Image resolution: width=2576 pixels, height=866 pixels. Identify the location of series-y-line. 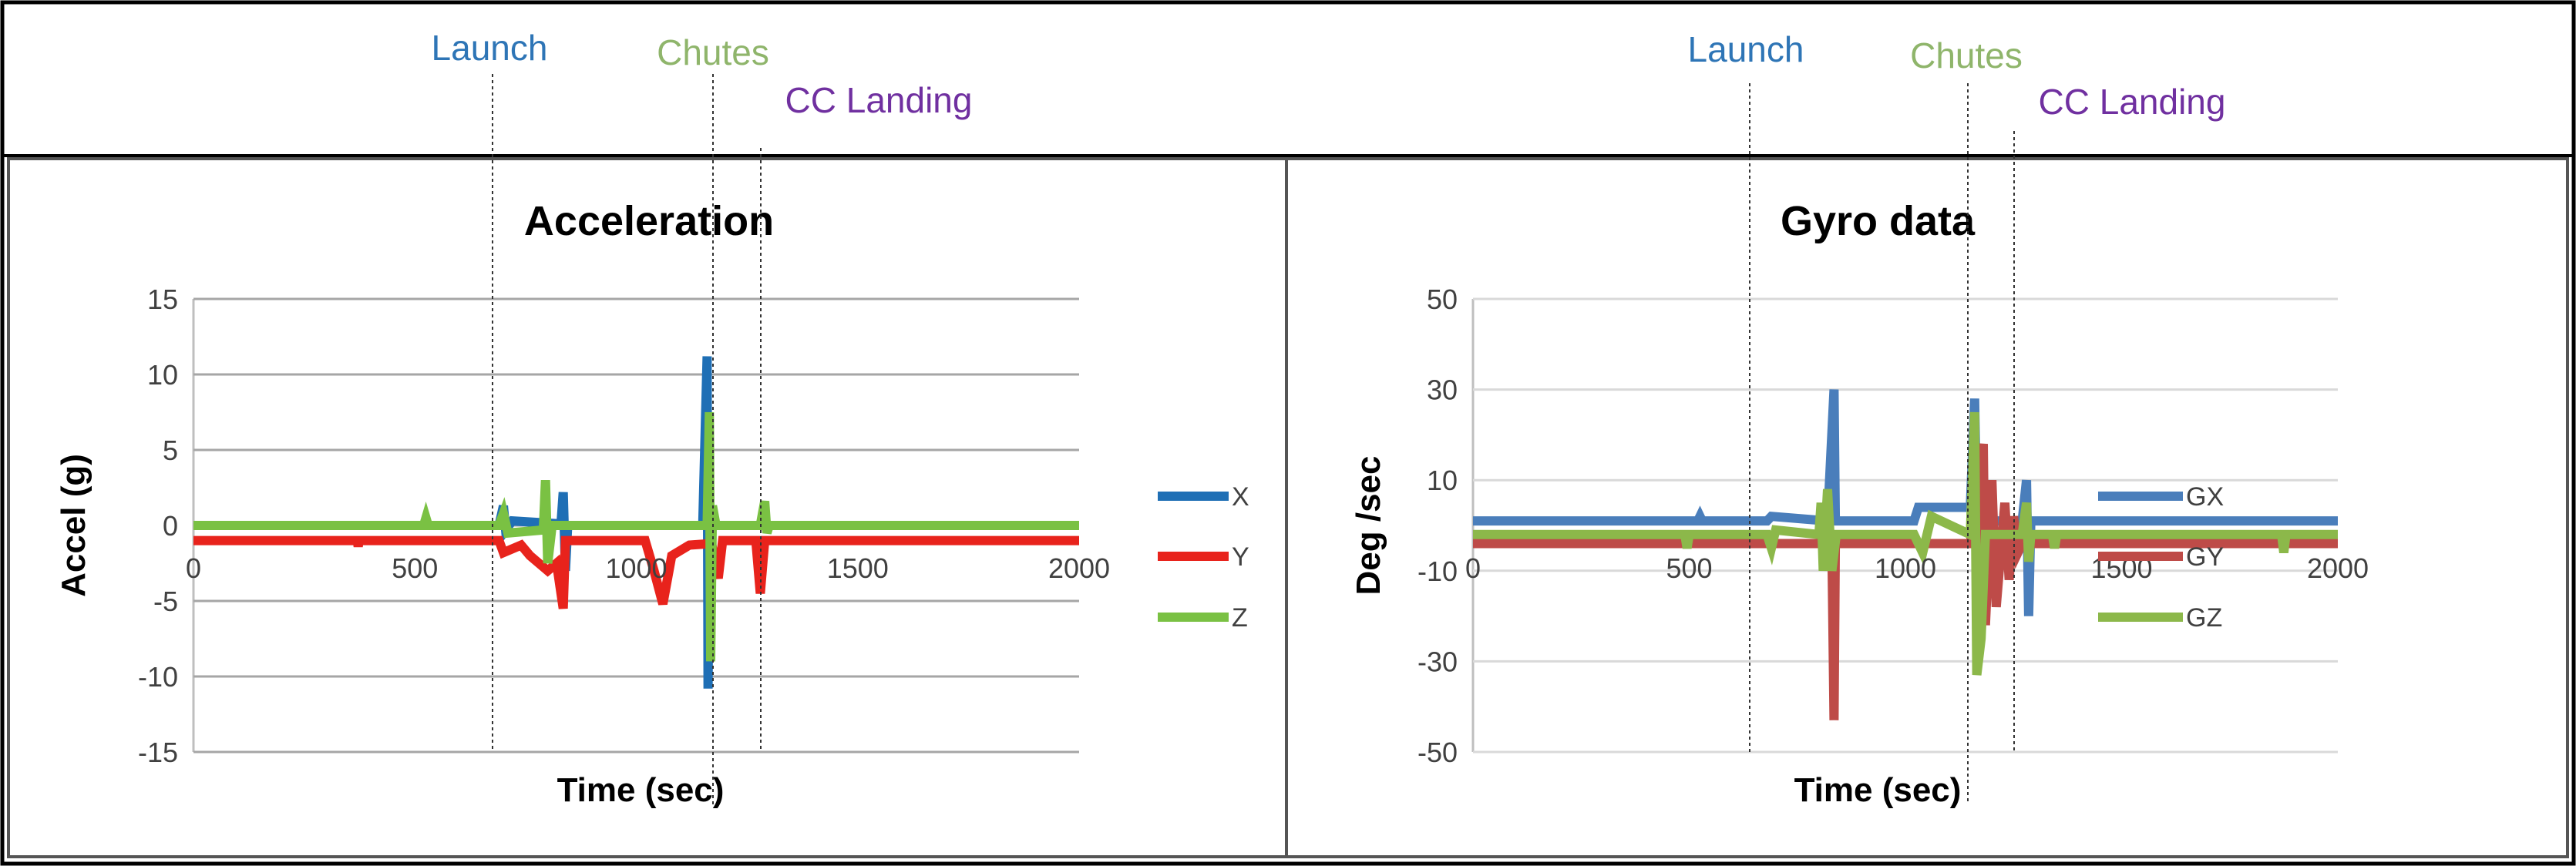
(636, 572).